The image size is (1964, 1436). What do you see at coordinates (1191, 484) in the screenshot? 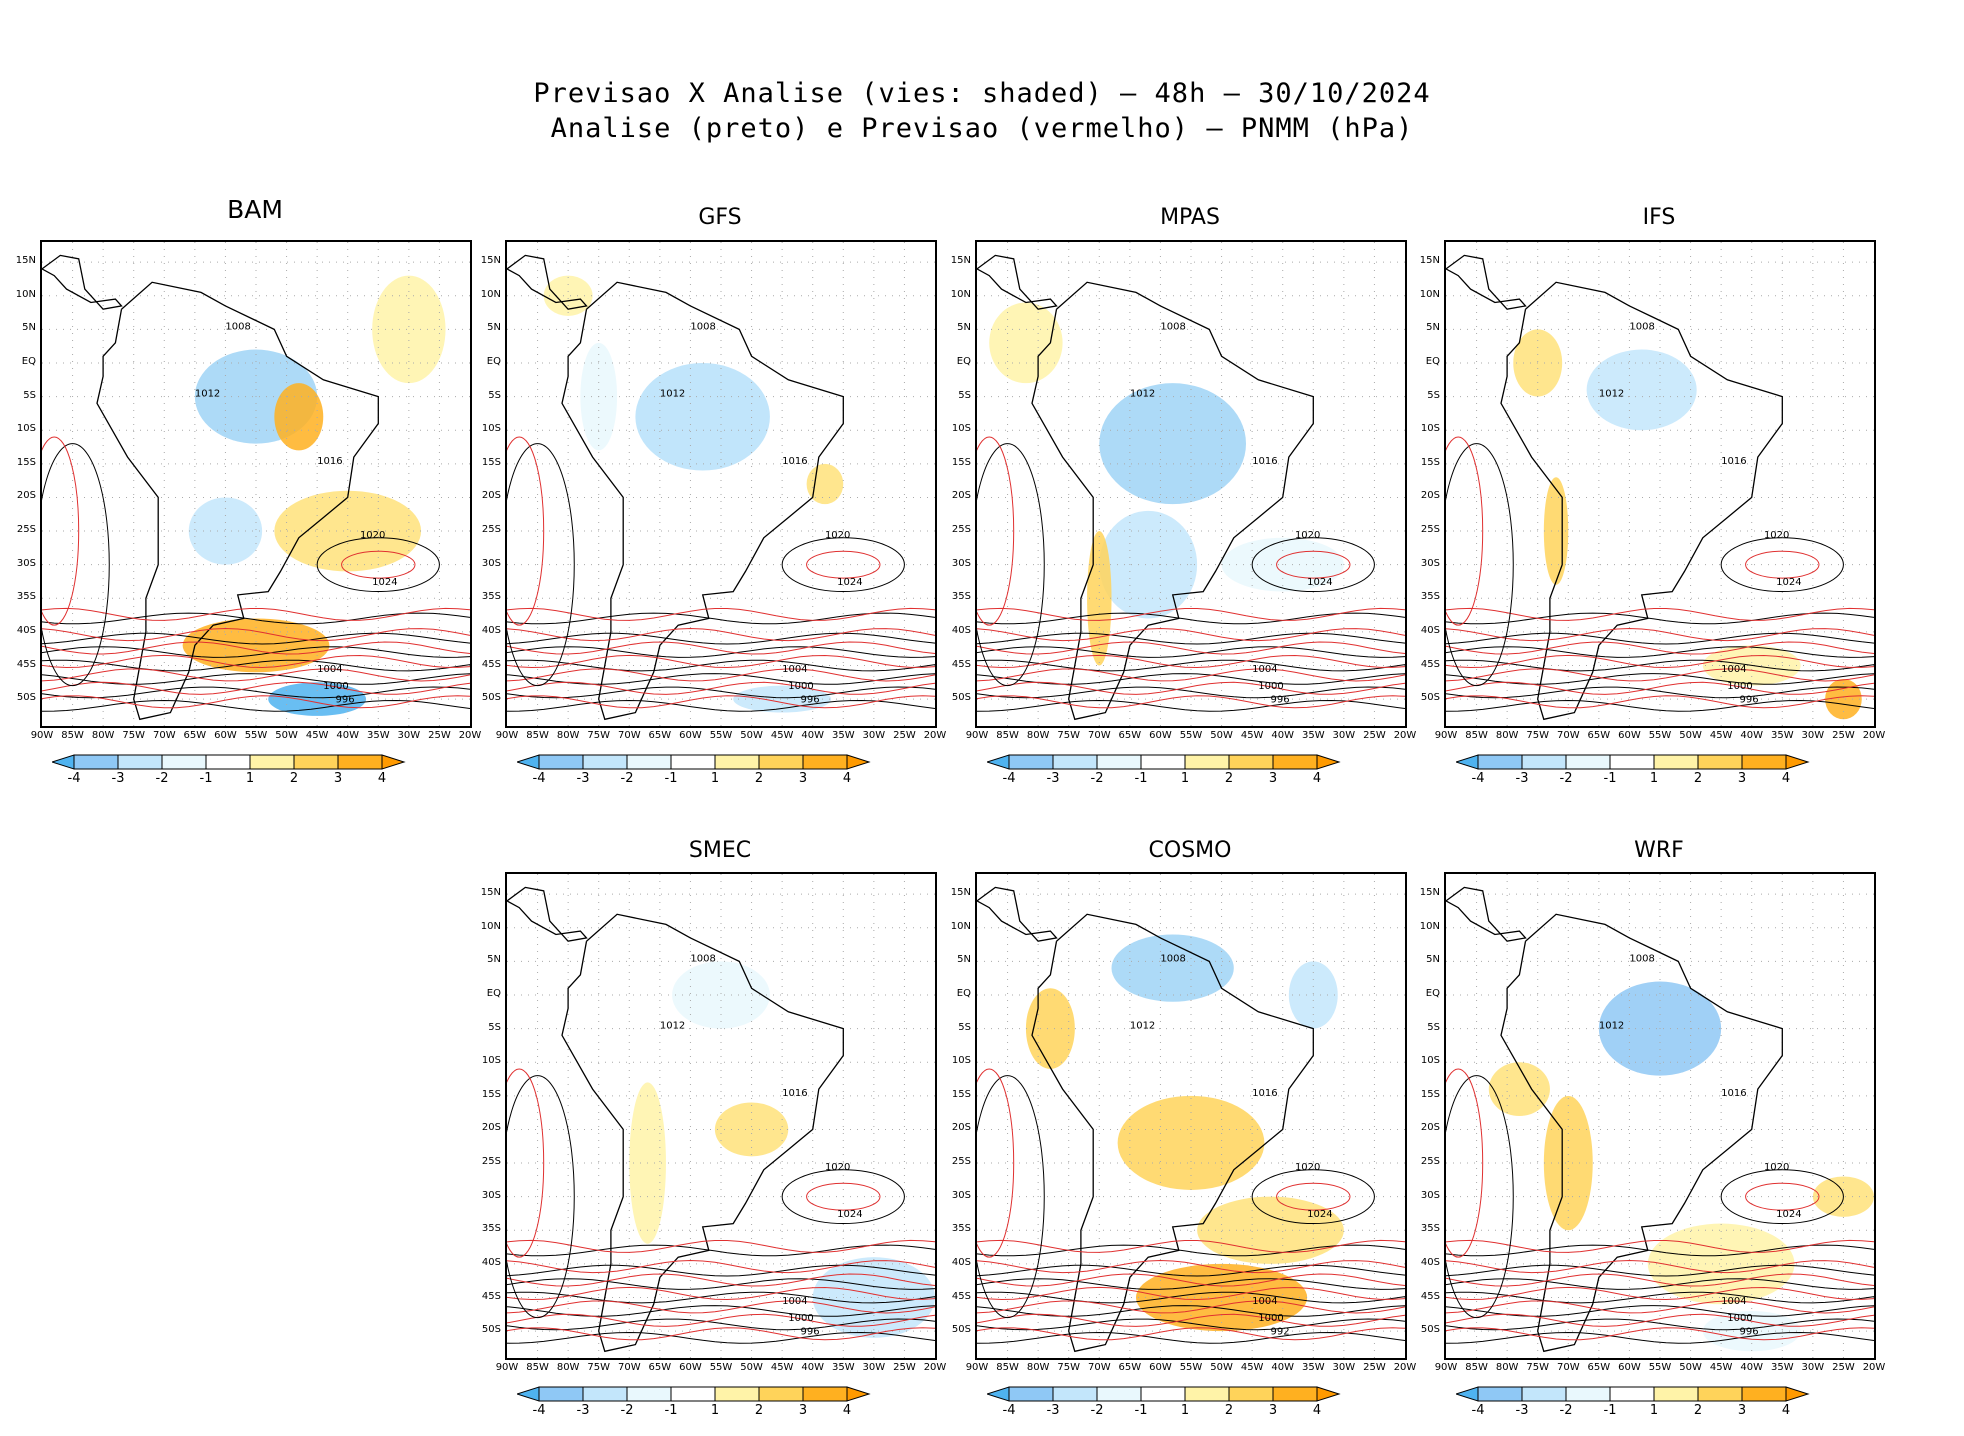
I see `map-canvas: 1012 1008 1016 1020 1024 1004 1000 996` at bounding box center [1191, 484].